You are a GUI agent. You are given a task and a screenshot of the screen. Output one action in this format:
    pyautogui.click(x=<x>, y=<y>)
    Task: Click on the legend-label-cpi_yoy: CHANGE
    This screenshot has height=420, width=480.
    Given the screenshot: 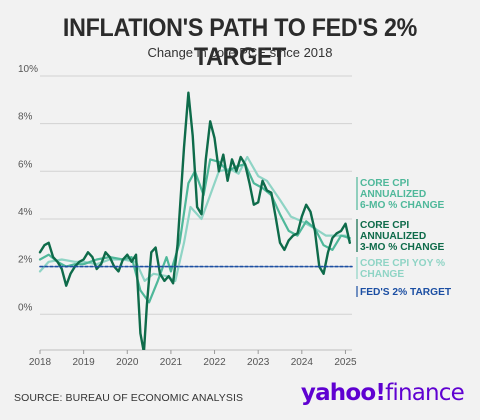 What is the action you would take?
    pyautogui.click(x=382, y=274)
    